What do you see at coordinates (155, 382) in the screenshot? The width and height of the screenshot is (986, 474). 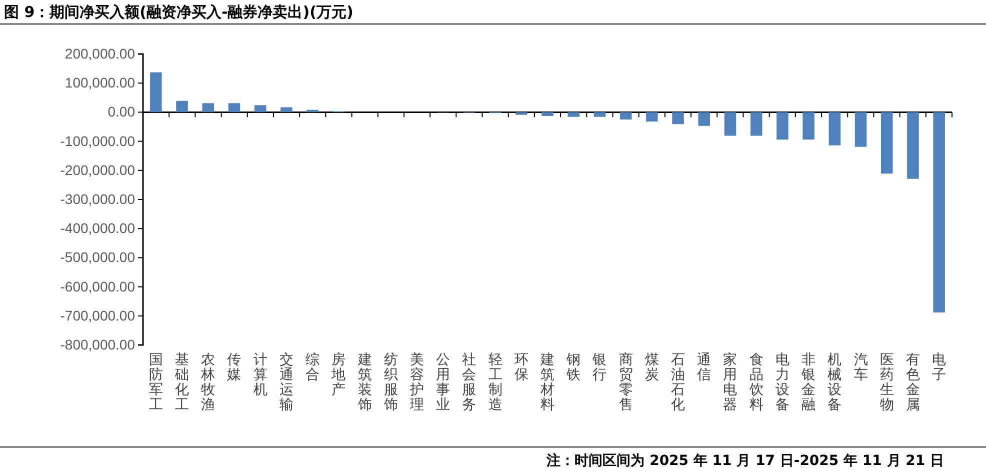 I see `x-tick-label: 国防军工` at bounding box center [155, 382].